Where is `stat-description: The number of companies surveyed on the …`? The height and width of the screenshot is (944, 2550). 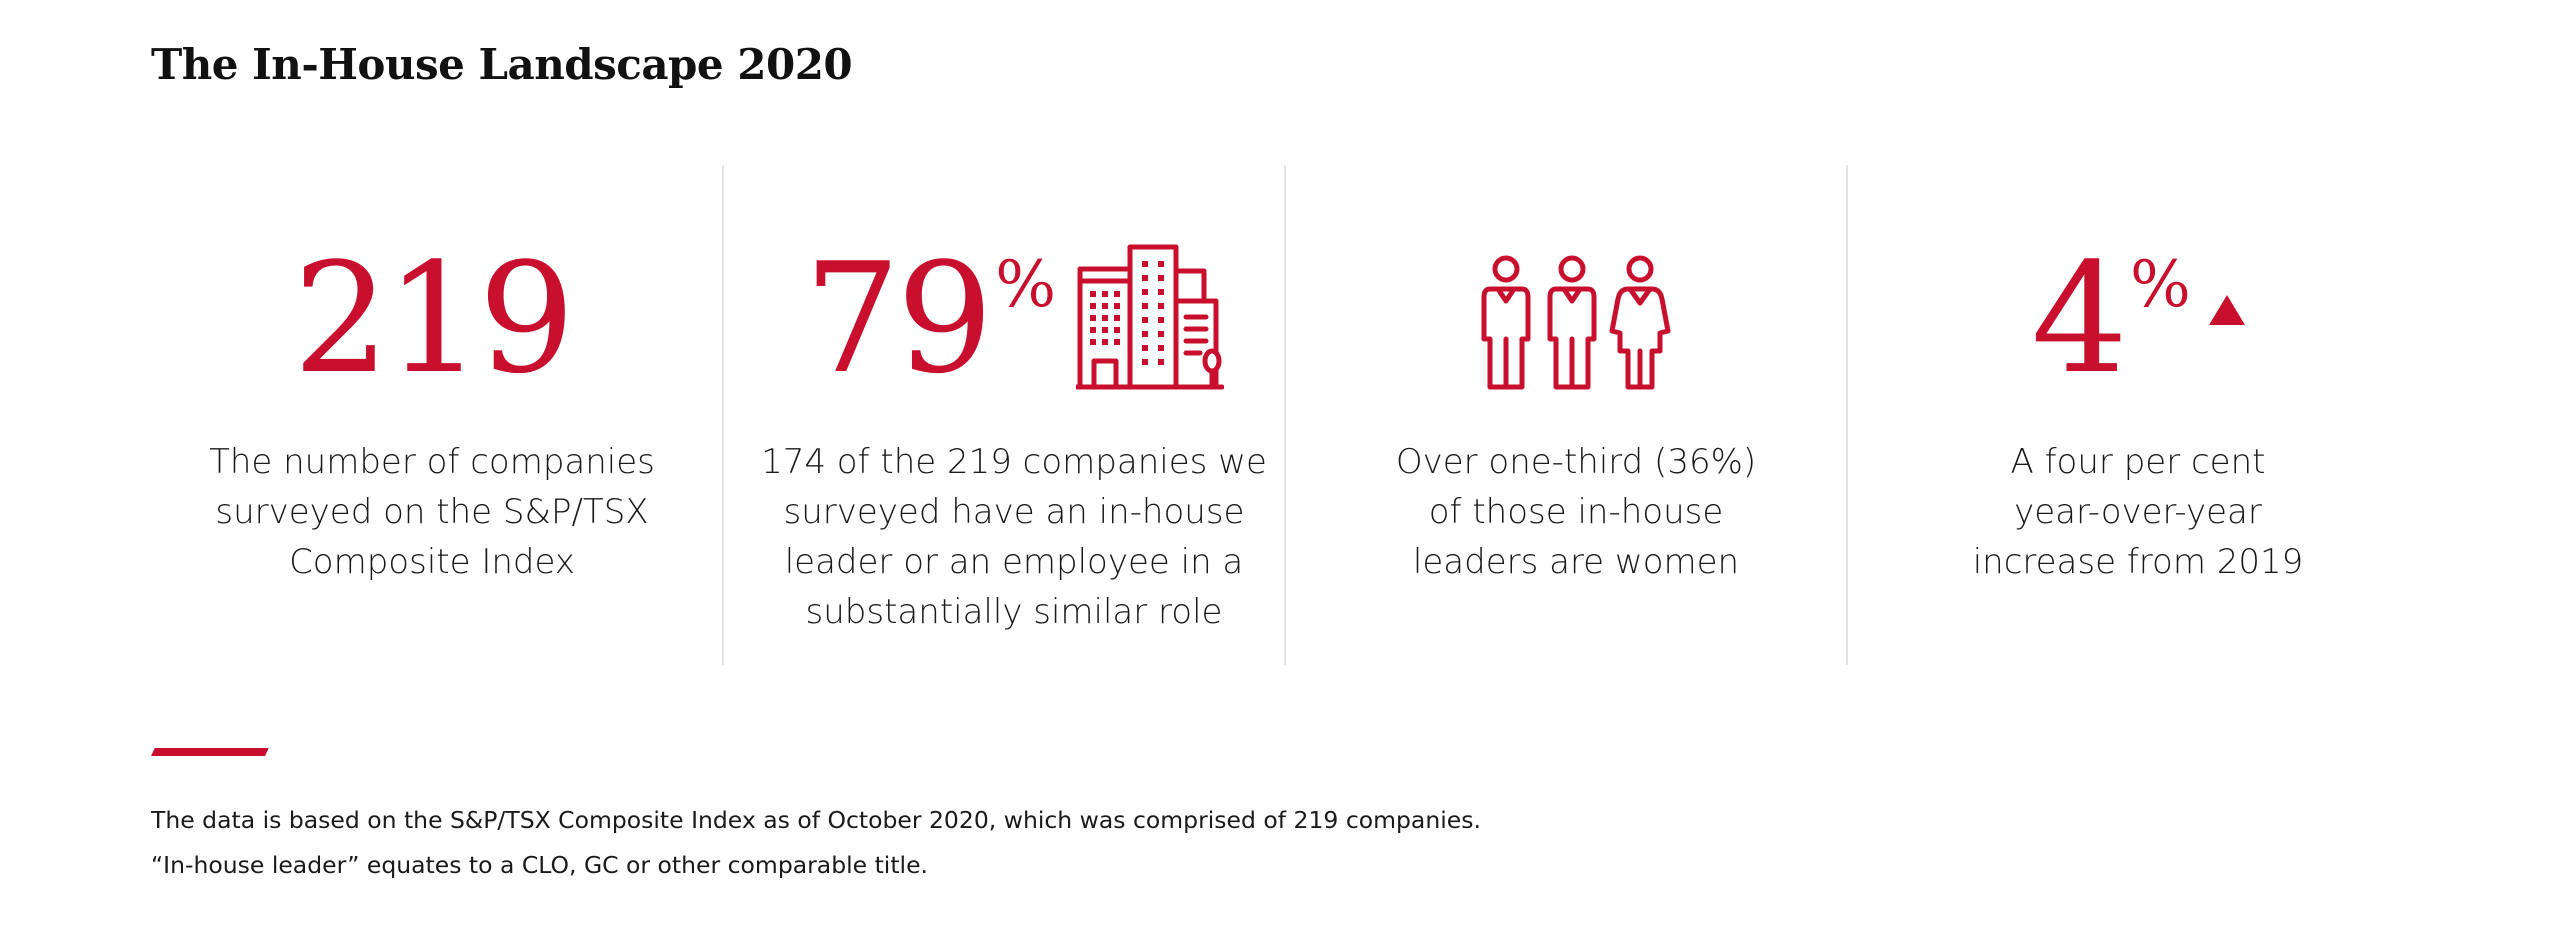 stat-description: The number of companies surveyed on the … is located at coordinates (432, 512).